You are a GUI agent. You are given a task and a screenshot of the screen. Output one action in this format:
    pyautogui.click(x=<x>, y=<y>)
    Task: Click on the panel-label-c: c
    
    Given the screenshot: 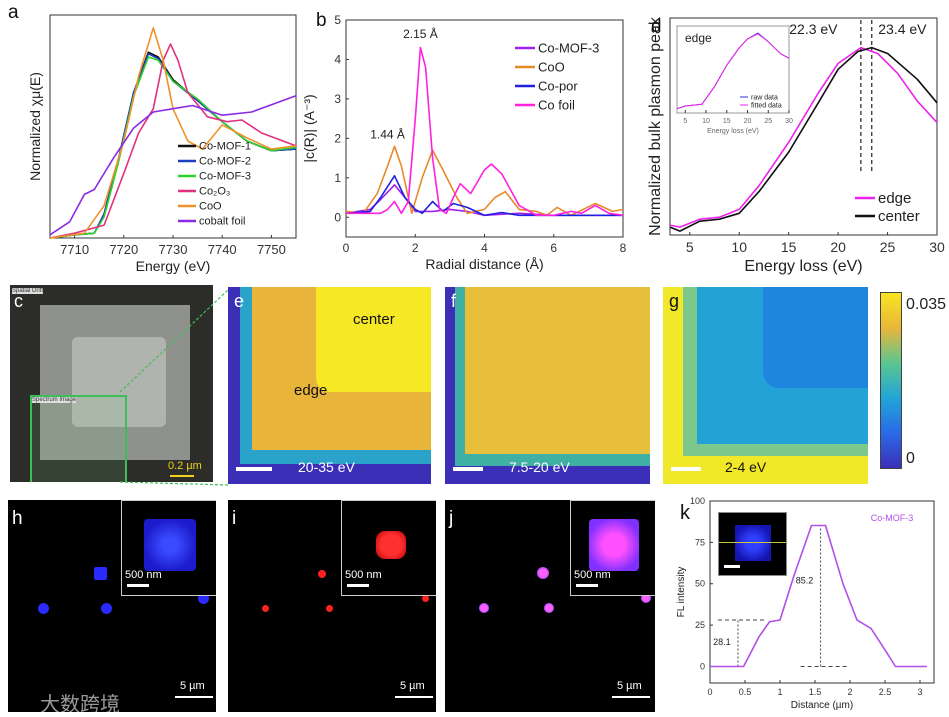 What is the action you would take?
    pyautogui.click(x=18, y=301)
    